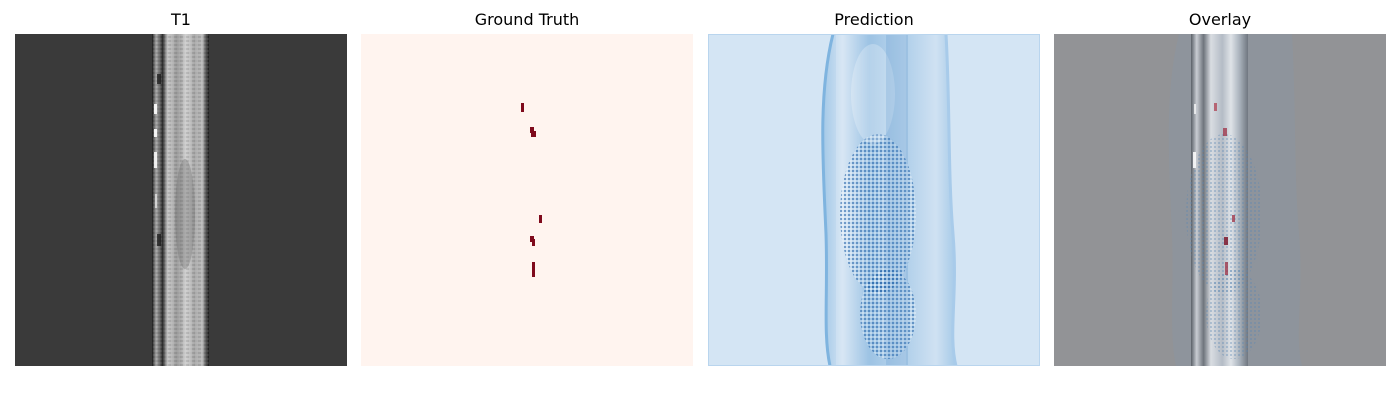  What do you see at coordinates (874, 19) in the screenshot?
I see `panel-title-prediction: Prediction` at bounding box center [874, 19].